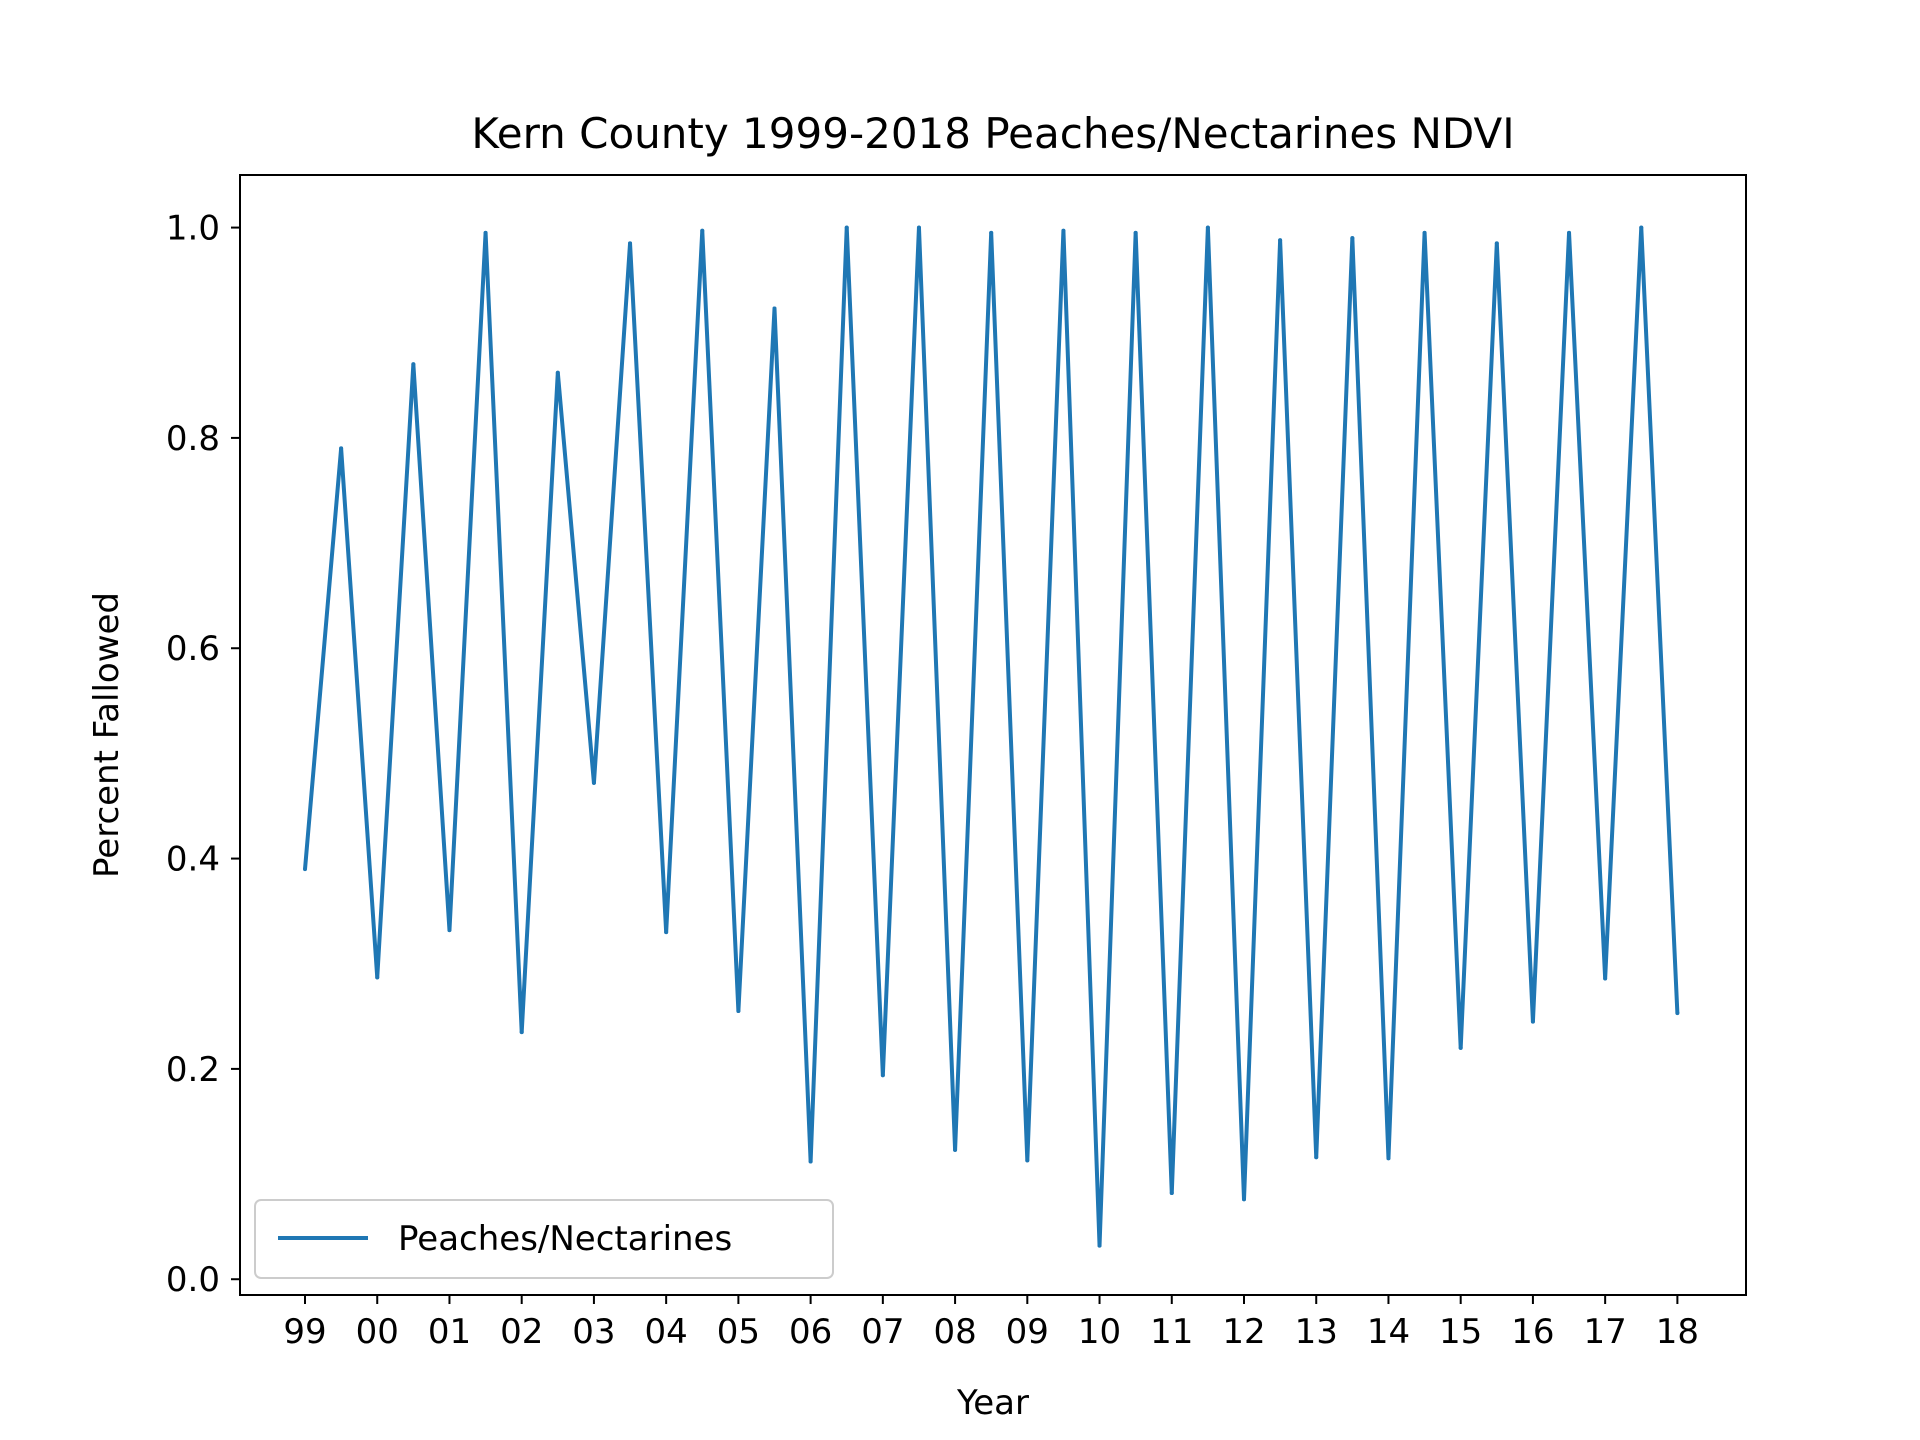  I want to click on x-axis-title: Year, so click(992, 1403).